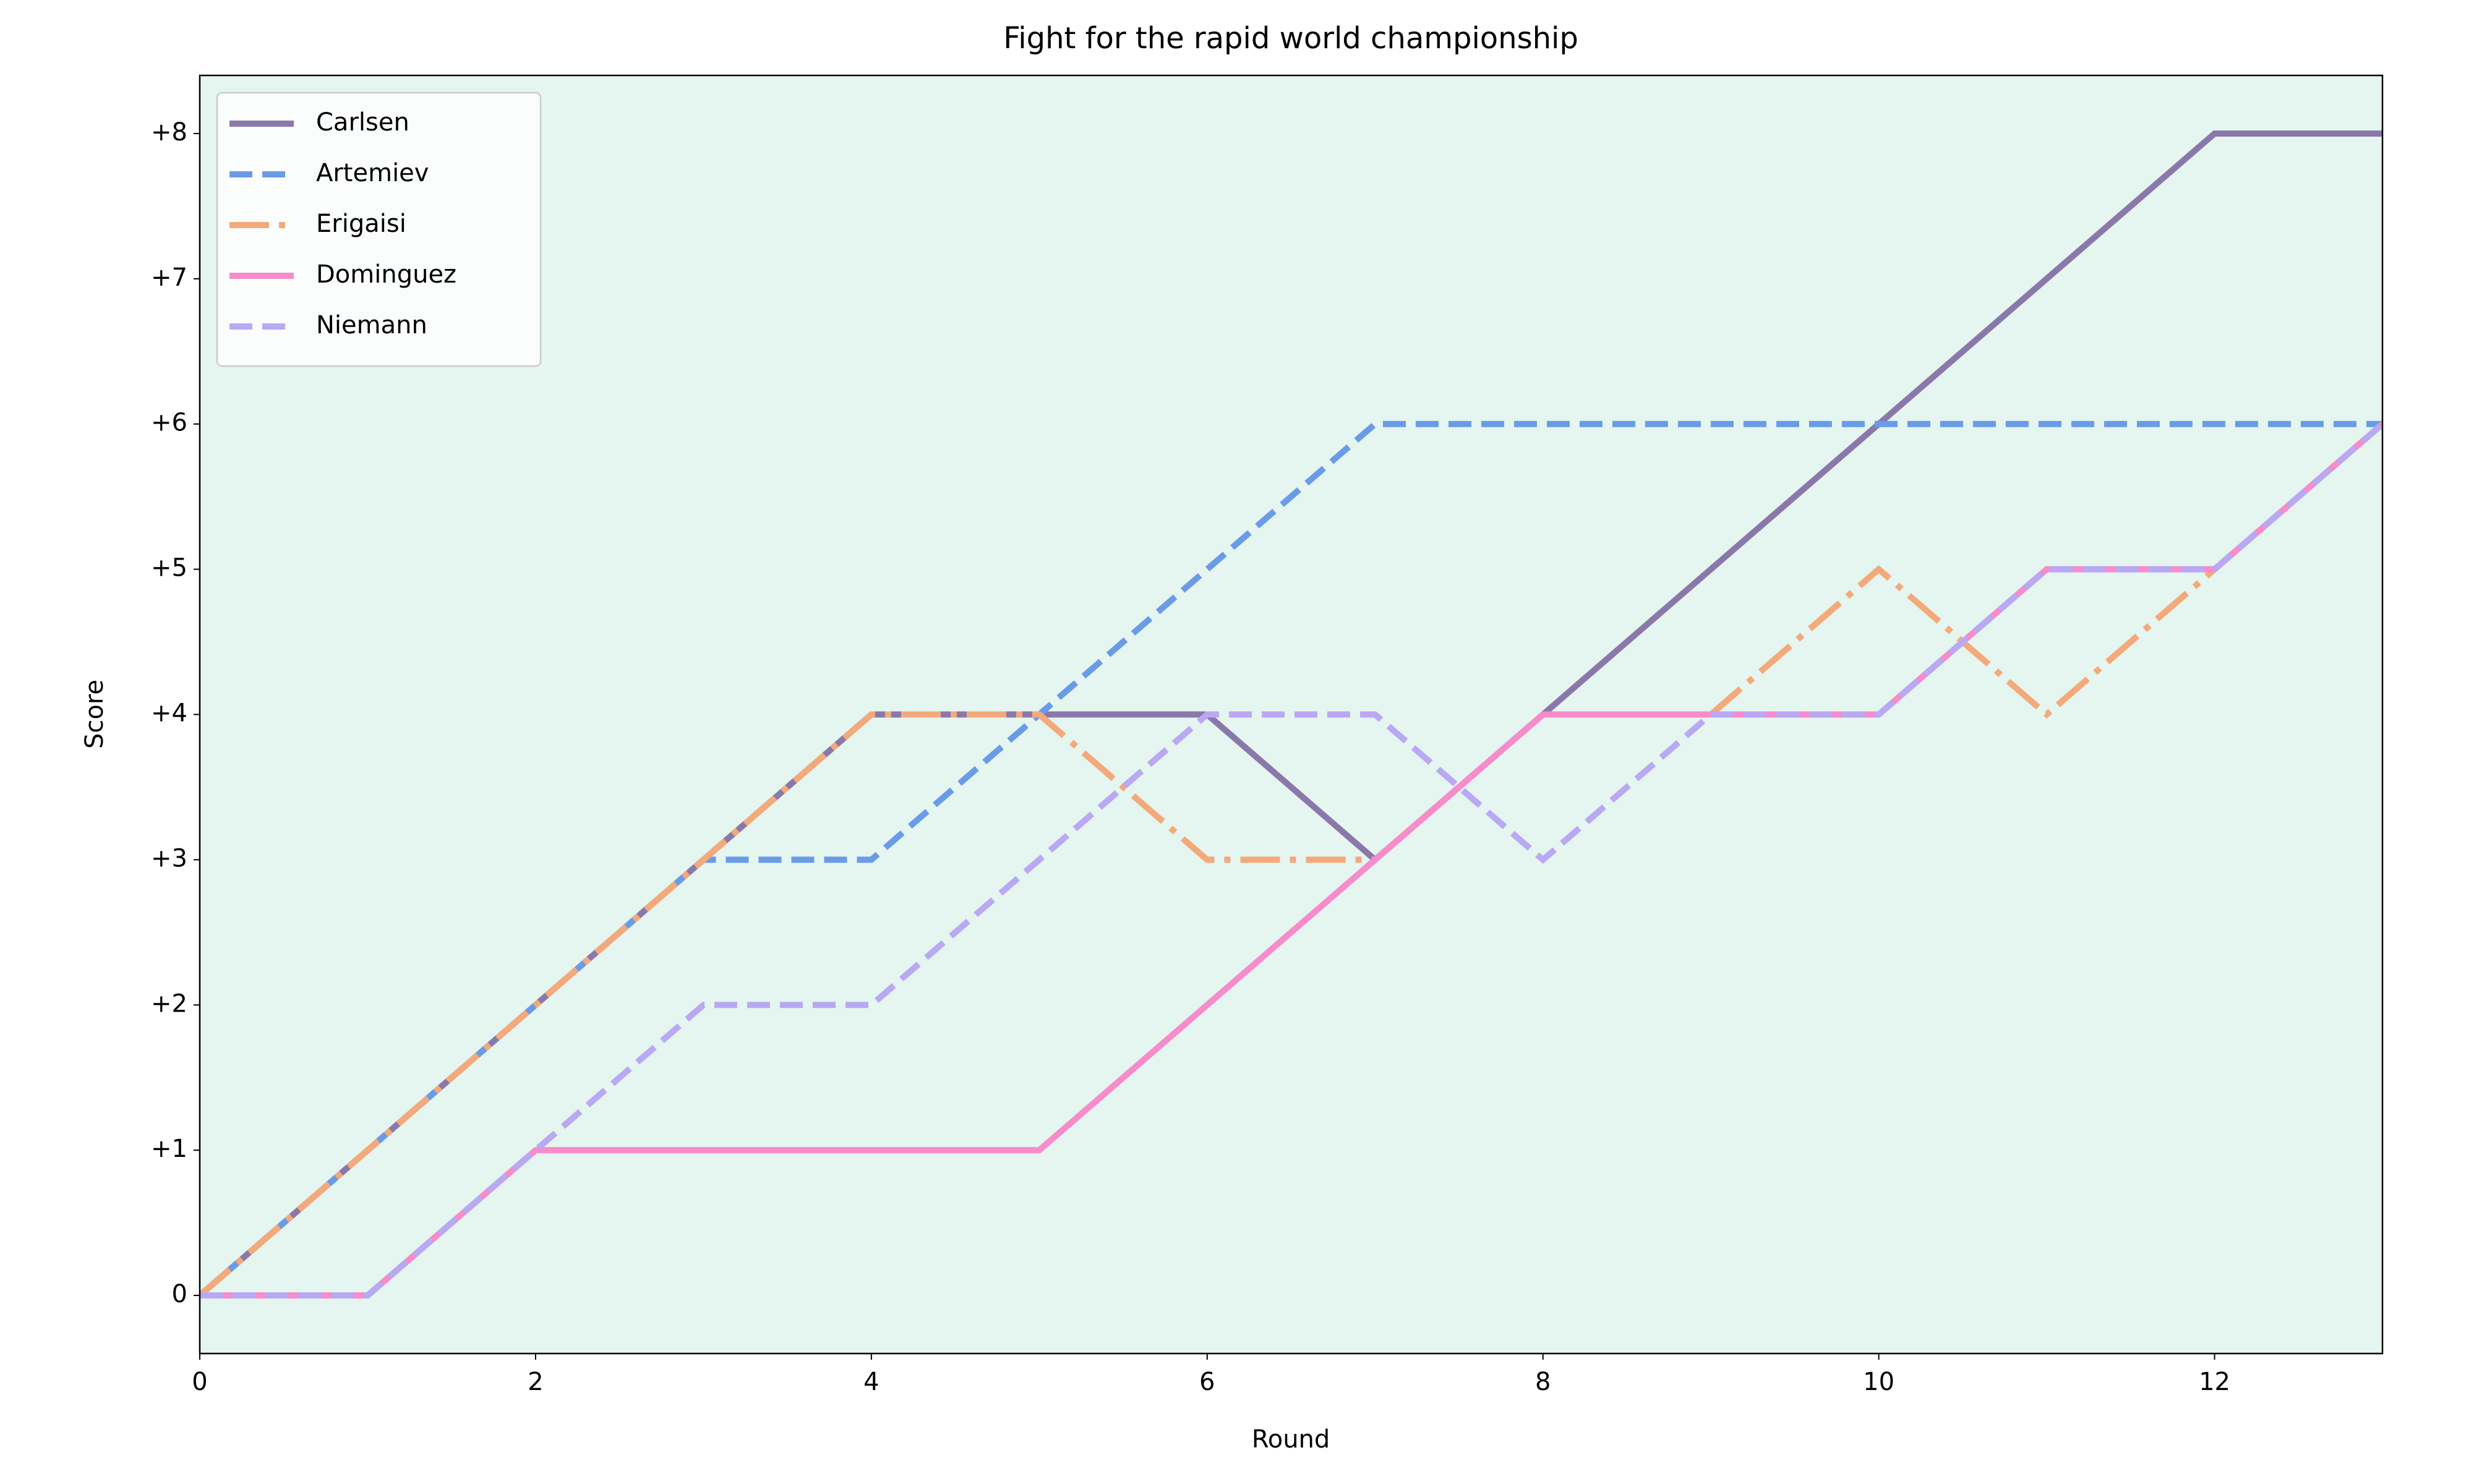 Image resolution: width=2474 pixels, height=1484 pixels. What do you see at coordinates (169, 568) in the screenshot?
I see `y-tick-label: +5` at bounding box center [169, 568].